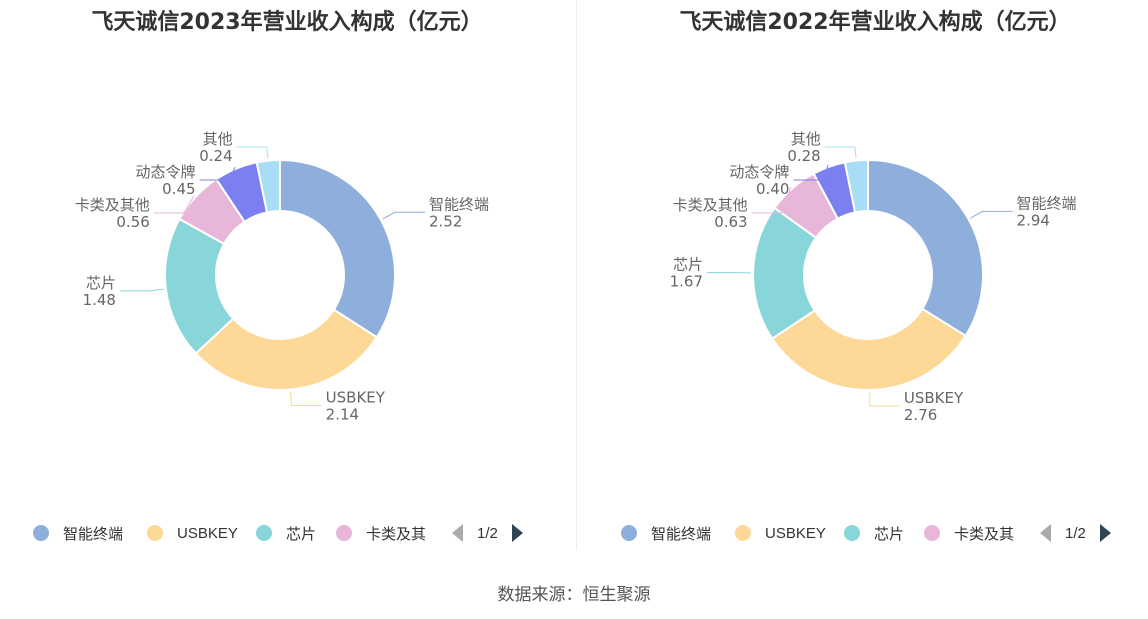 Image resolution: width=1148 pixels, height=619 pixels. I want to click on slice-value-label: 0.56, so click(132, 222).